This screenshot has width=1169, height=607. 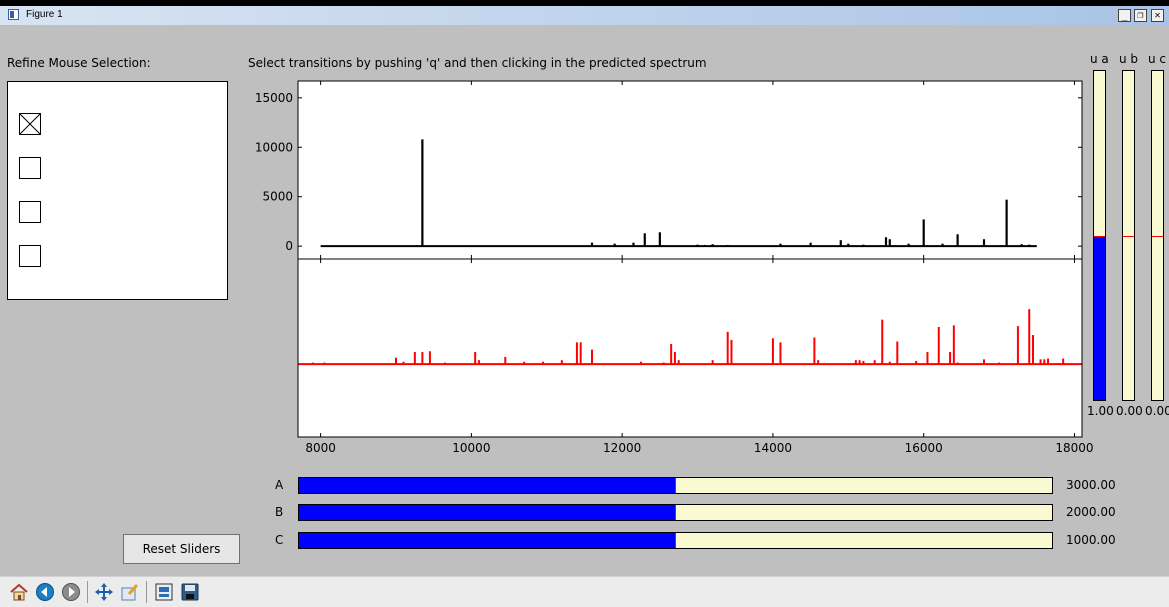 I want to click on home-button, so click(x=19, y=592).